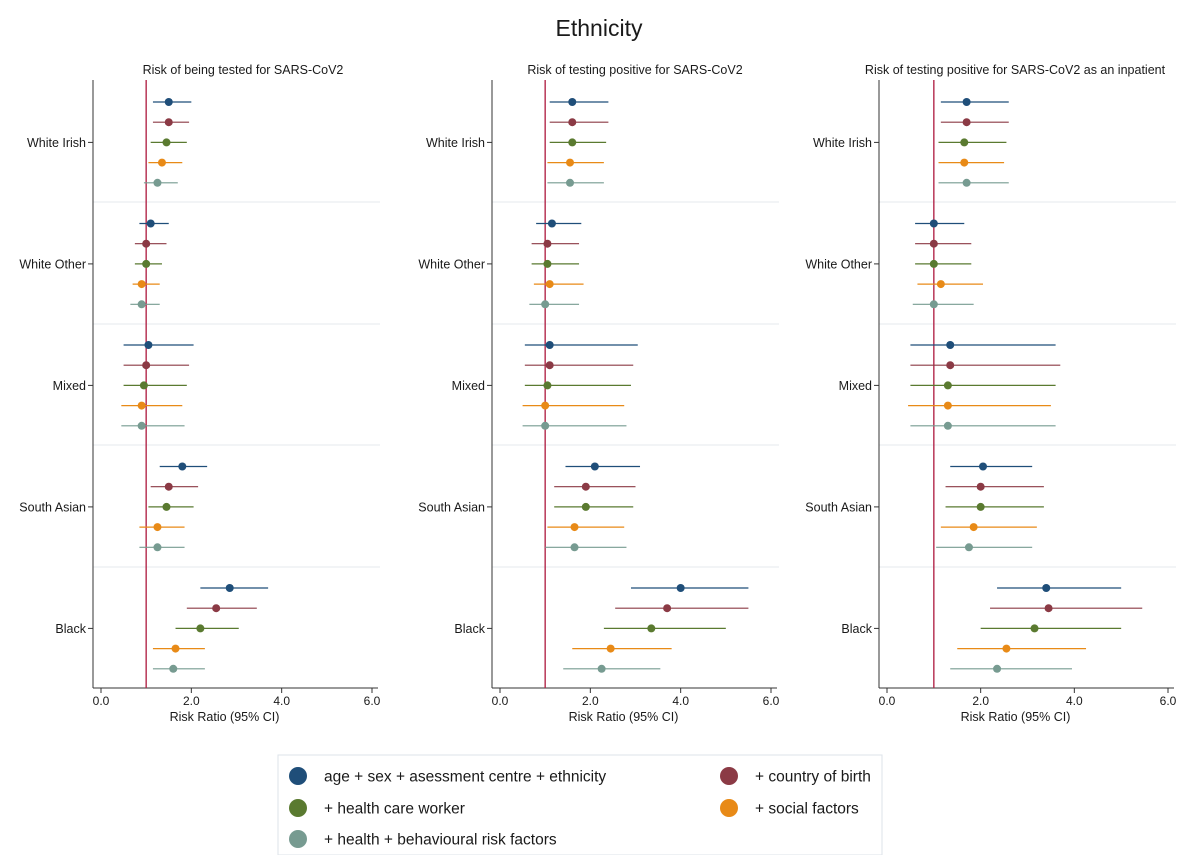 The image size is (1198, 855). I want to click on legend-label: + health + behavioural risk factors, so click(440, 840).